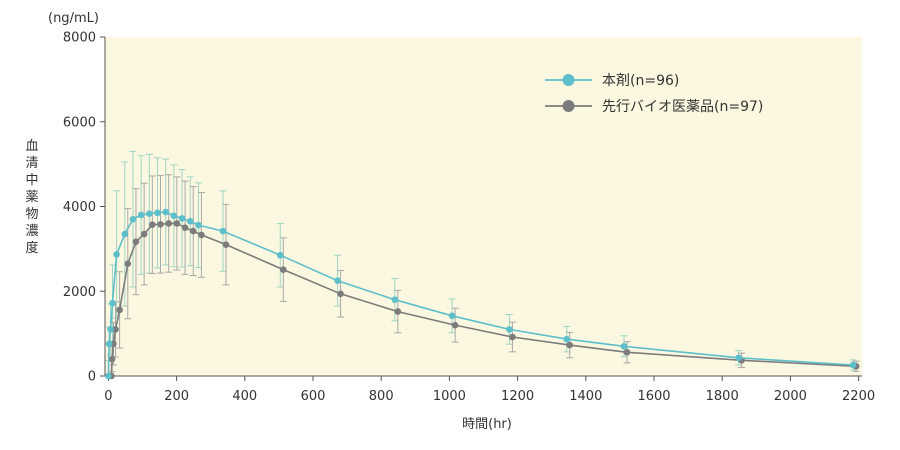  Describe the element at coordinates (517, 396) in the screenshot. I see `x-tick-label: 1200` at that location.